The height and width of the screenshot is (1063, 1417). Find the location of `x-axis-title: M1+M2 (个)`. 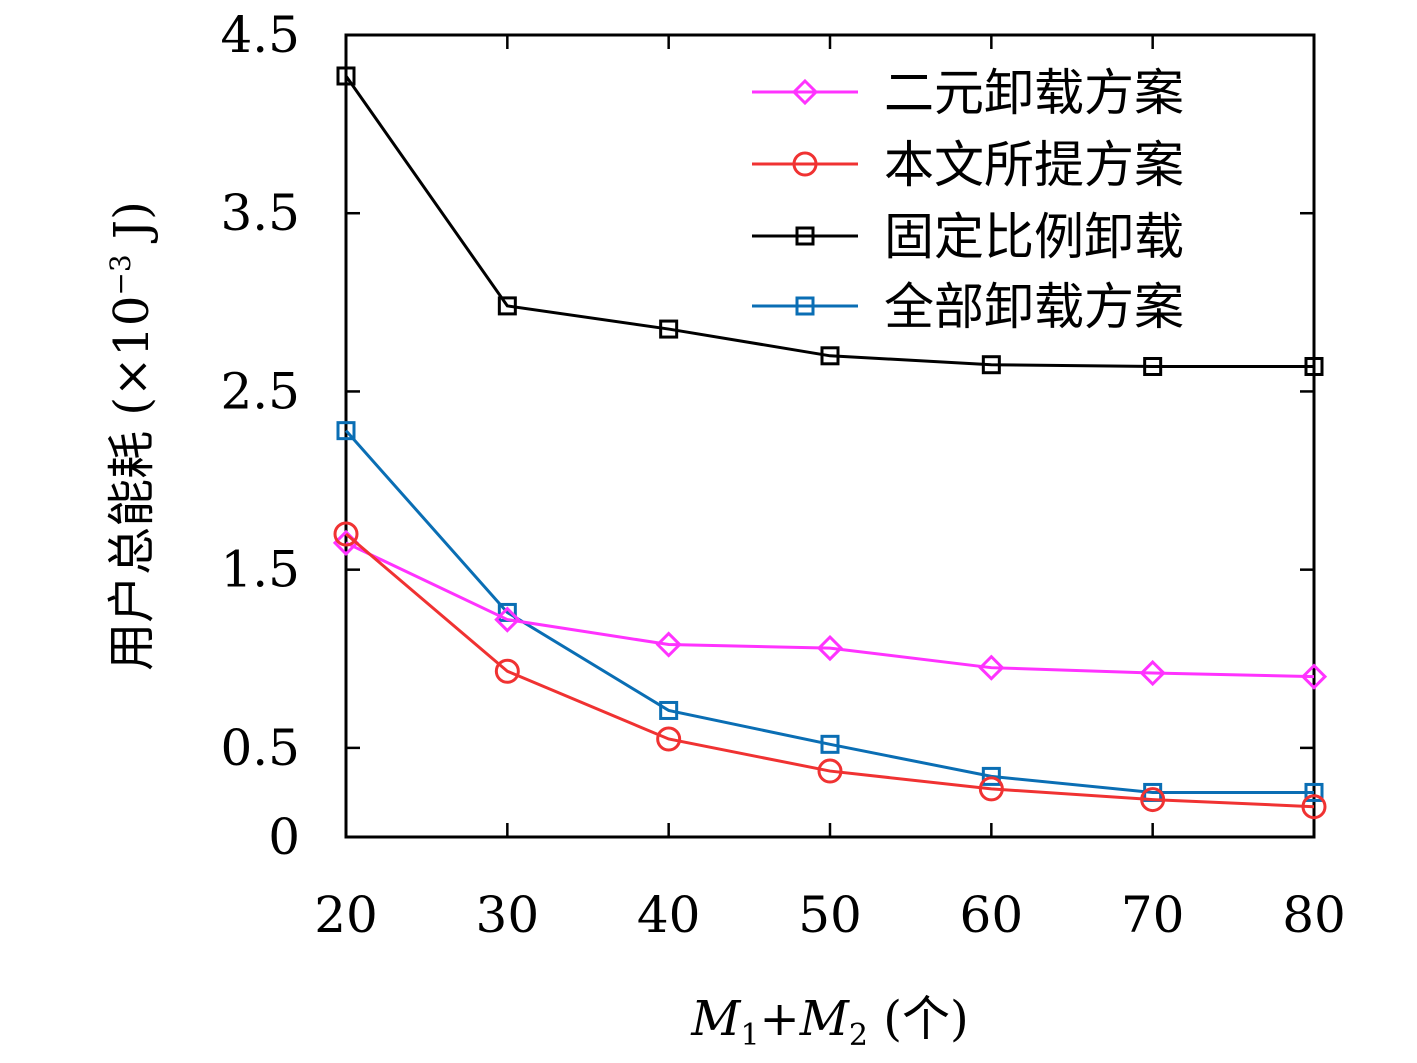

x-axis-title: M1+M2 (个) is located at coordinates (829, 1022).